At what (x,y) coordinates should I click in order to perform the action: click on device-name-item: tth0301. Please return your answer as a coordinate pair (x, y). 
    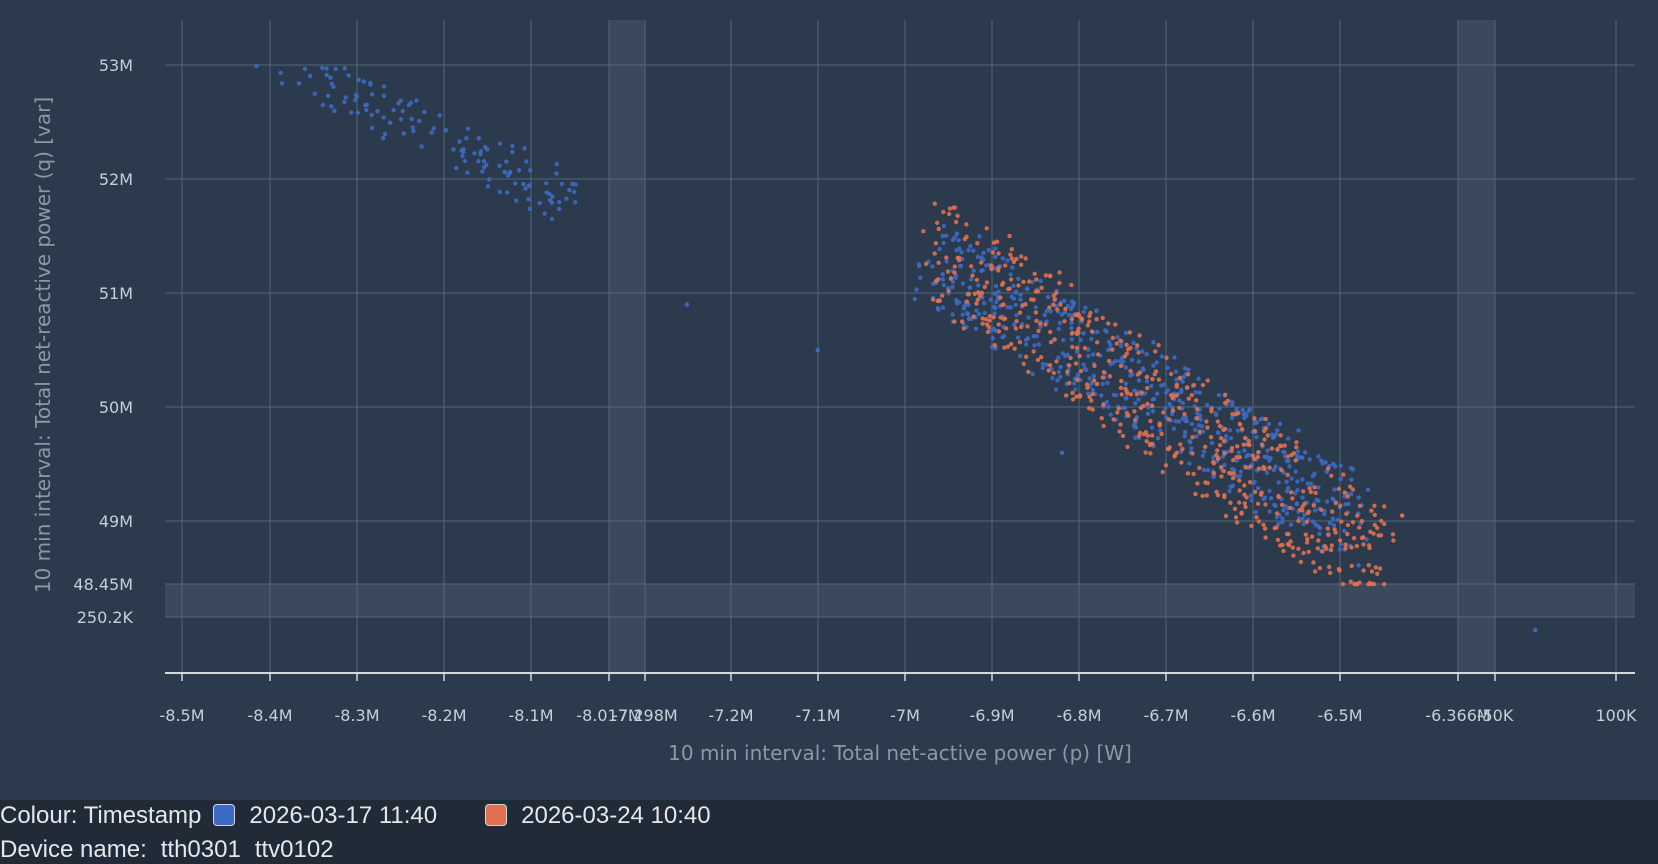
    Looking at the image, I should click on (200, 849).